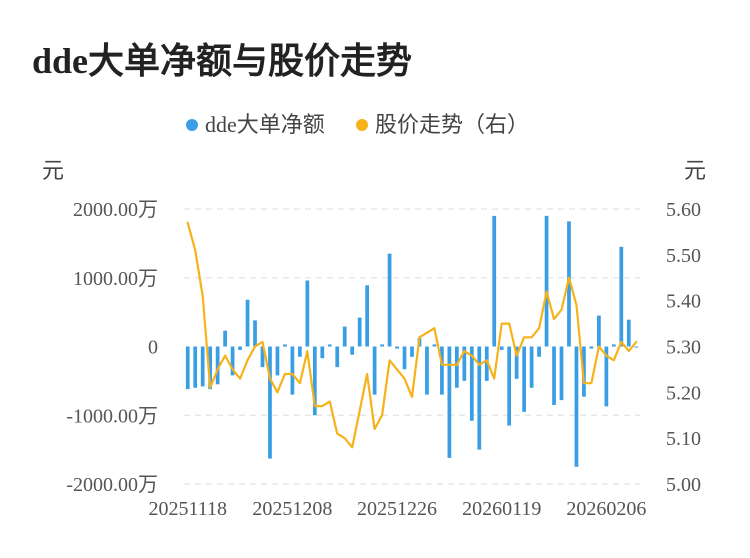 The image size is (750, 558). What do you see at coordinates (292, 509) in the screenshot?
I see `x-tick-label: 20251208` at bounding box center [292, 509].